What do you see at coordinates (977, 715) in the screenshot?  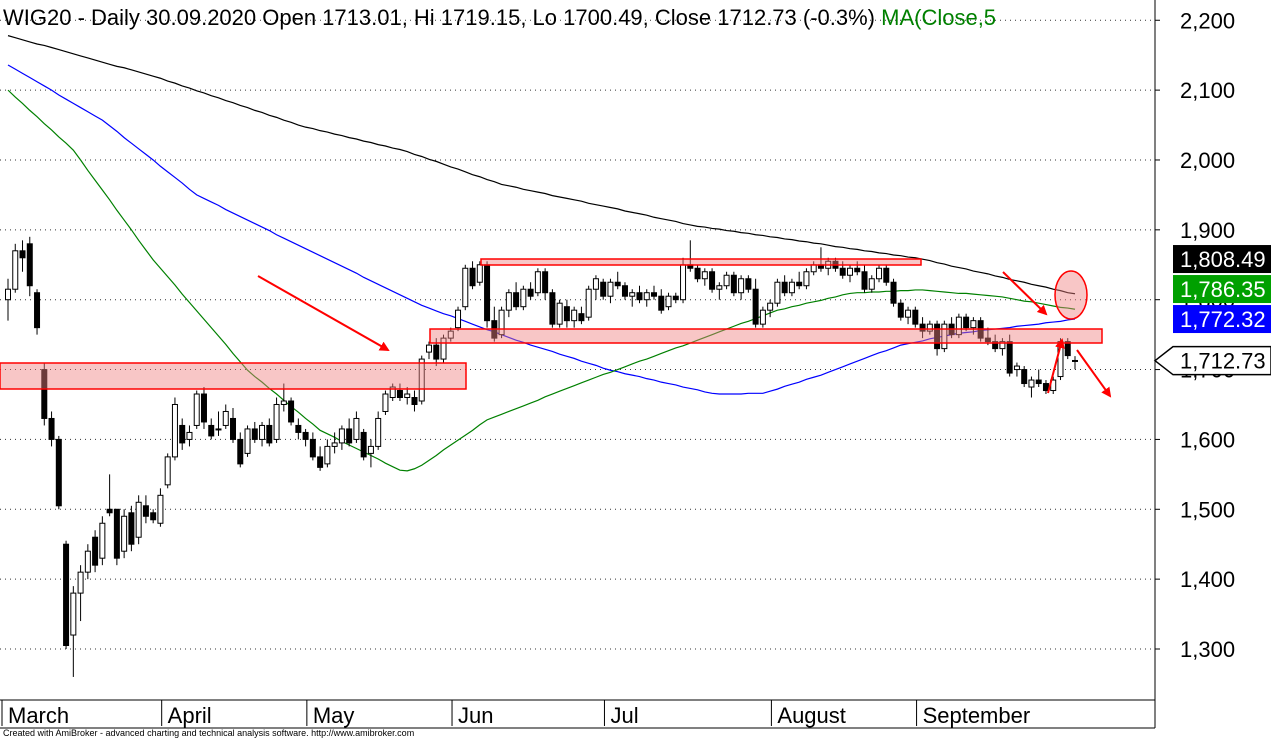 I see `x-tick-label: September` at bounding box center [977, 715].